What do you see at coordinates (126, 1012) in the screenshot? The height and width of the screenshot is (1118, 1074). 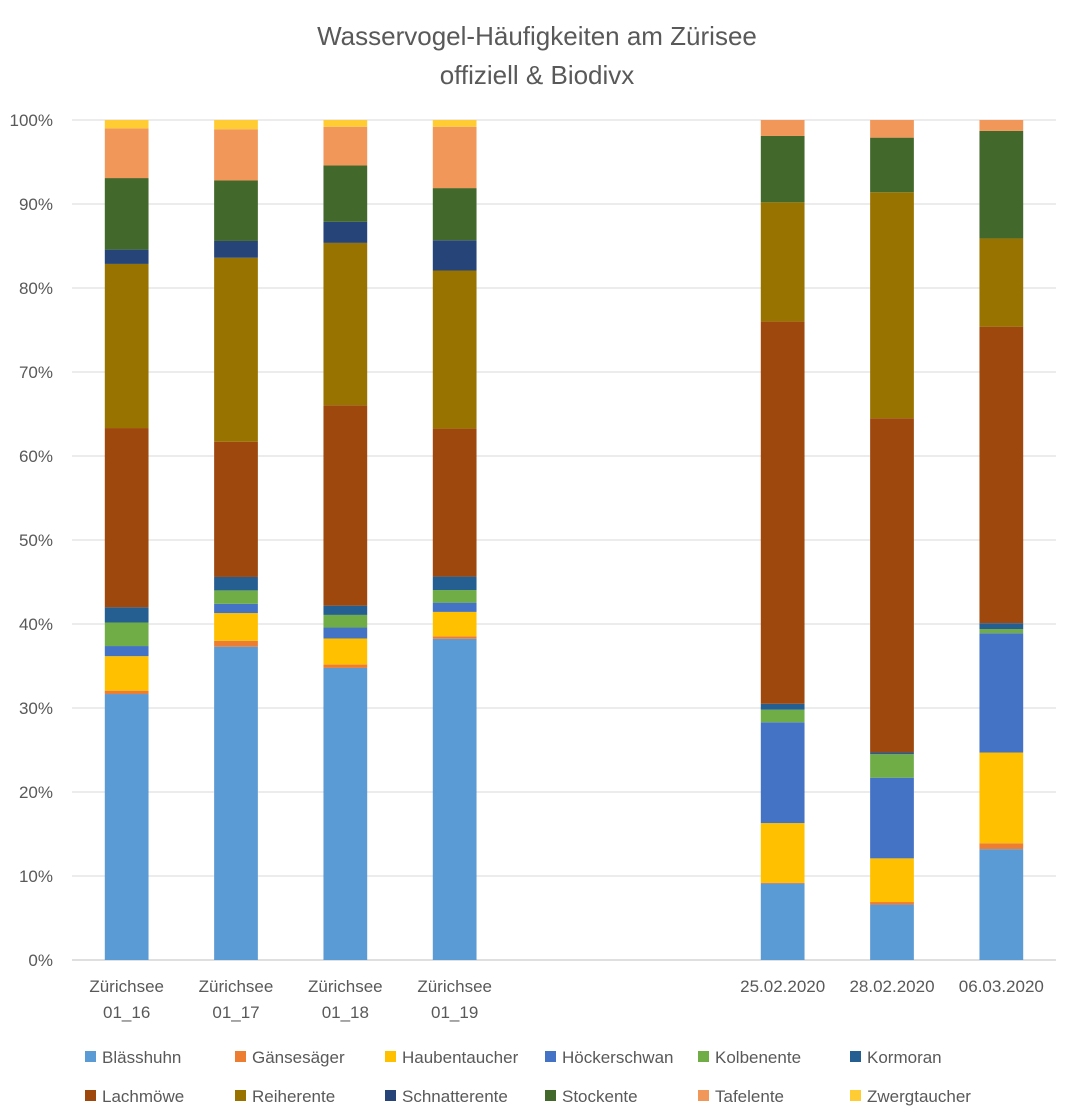 I see `x-tick-label: 01_16` at bounding box center [126, 1012].